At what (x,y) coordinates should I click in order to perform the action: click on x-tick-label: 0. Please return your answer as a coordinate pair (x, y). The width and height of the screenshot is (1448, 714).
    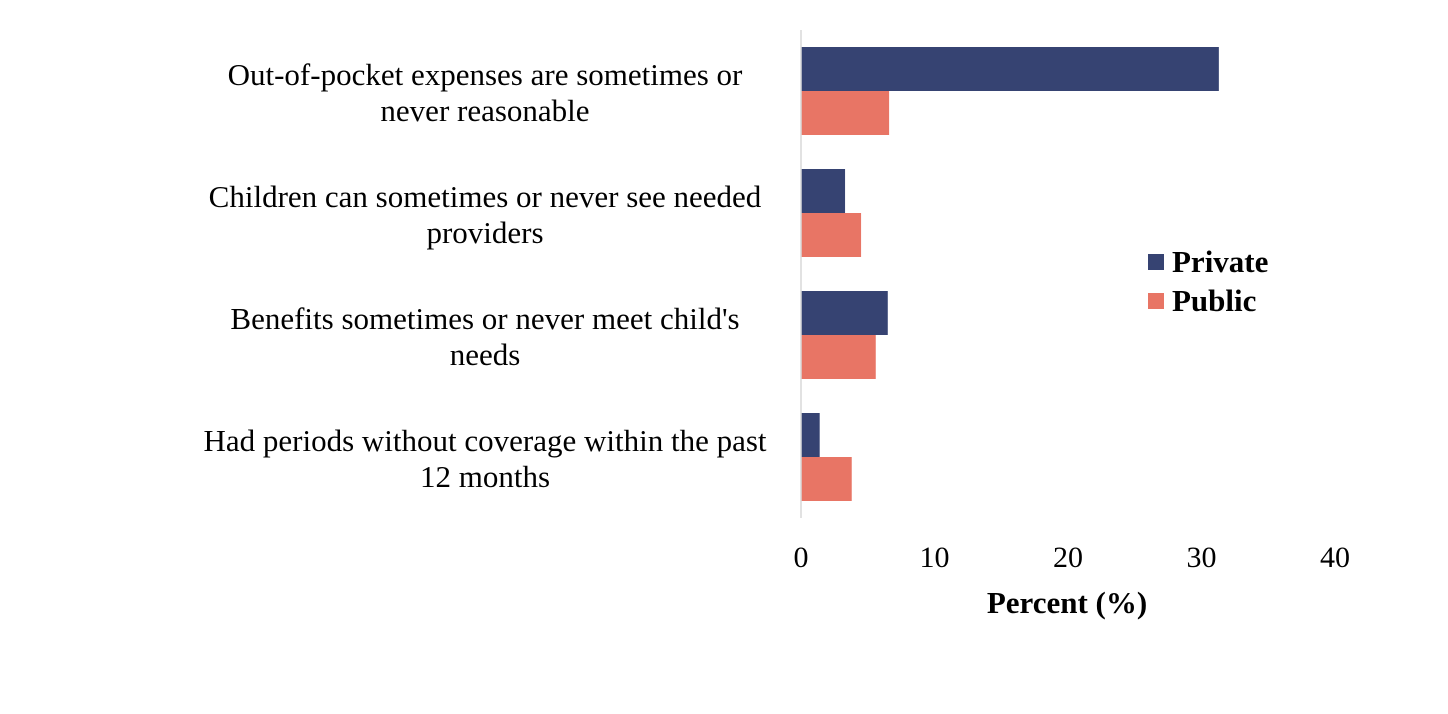
    Looking at the image, I should click on (801, 557).